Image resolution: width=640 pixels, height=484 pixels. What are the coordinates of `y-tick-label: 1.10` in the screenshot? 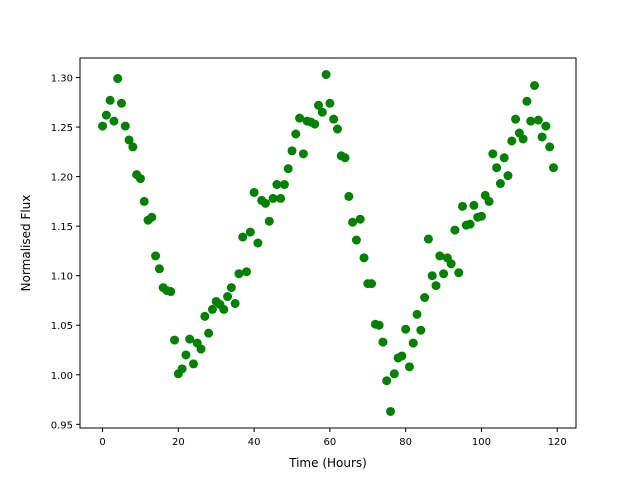 It's located at (62, 277).